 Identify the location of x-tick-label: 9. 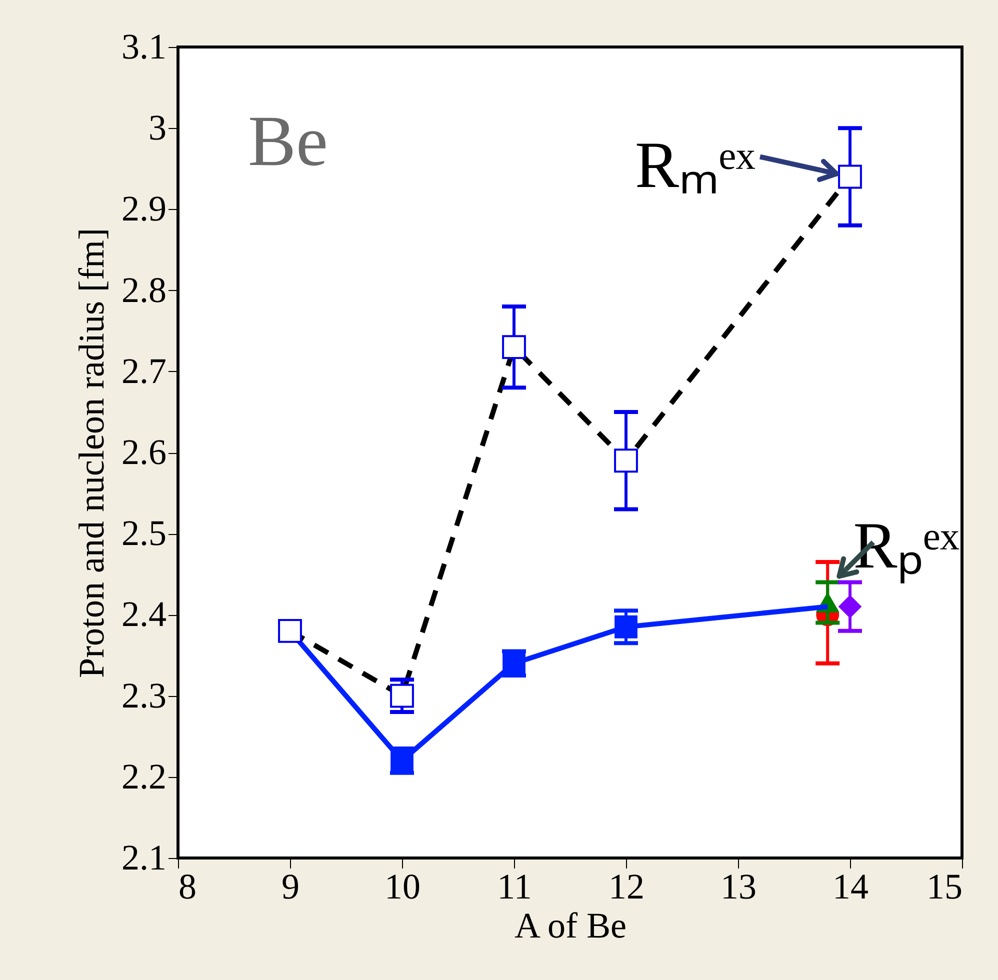
(291, 886).